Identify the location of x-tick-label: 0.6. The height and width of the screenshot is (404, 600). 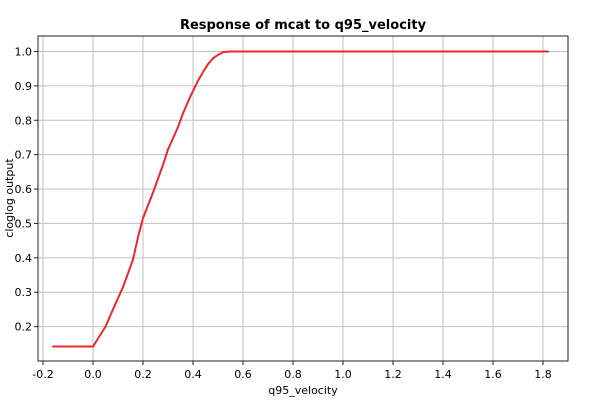
(243, 374).